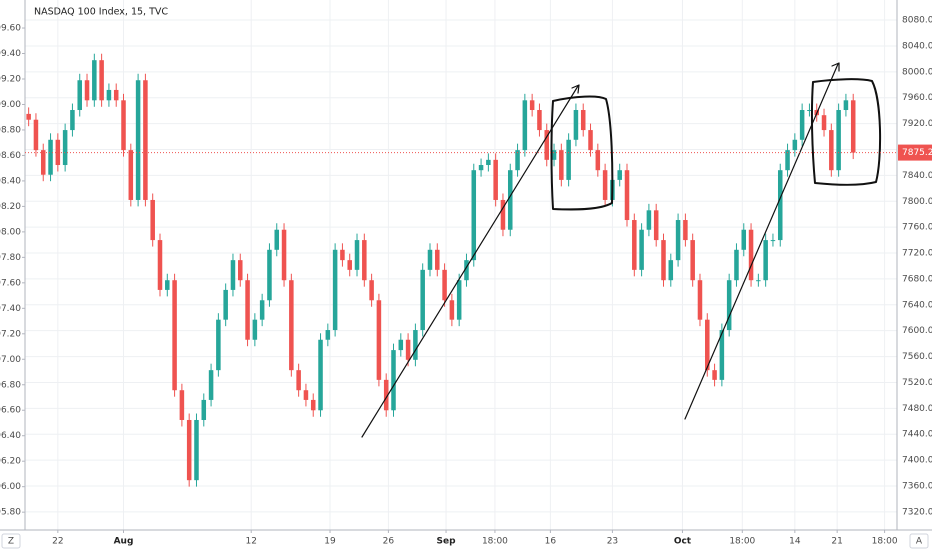 The width and height of the screenshot is (932, 550). I want to click on last-price-box, so click(915, 152).